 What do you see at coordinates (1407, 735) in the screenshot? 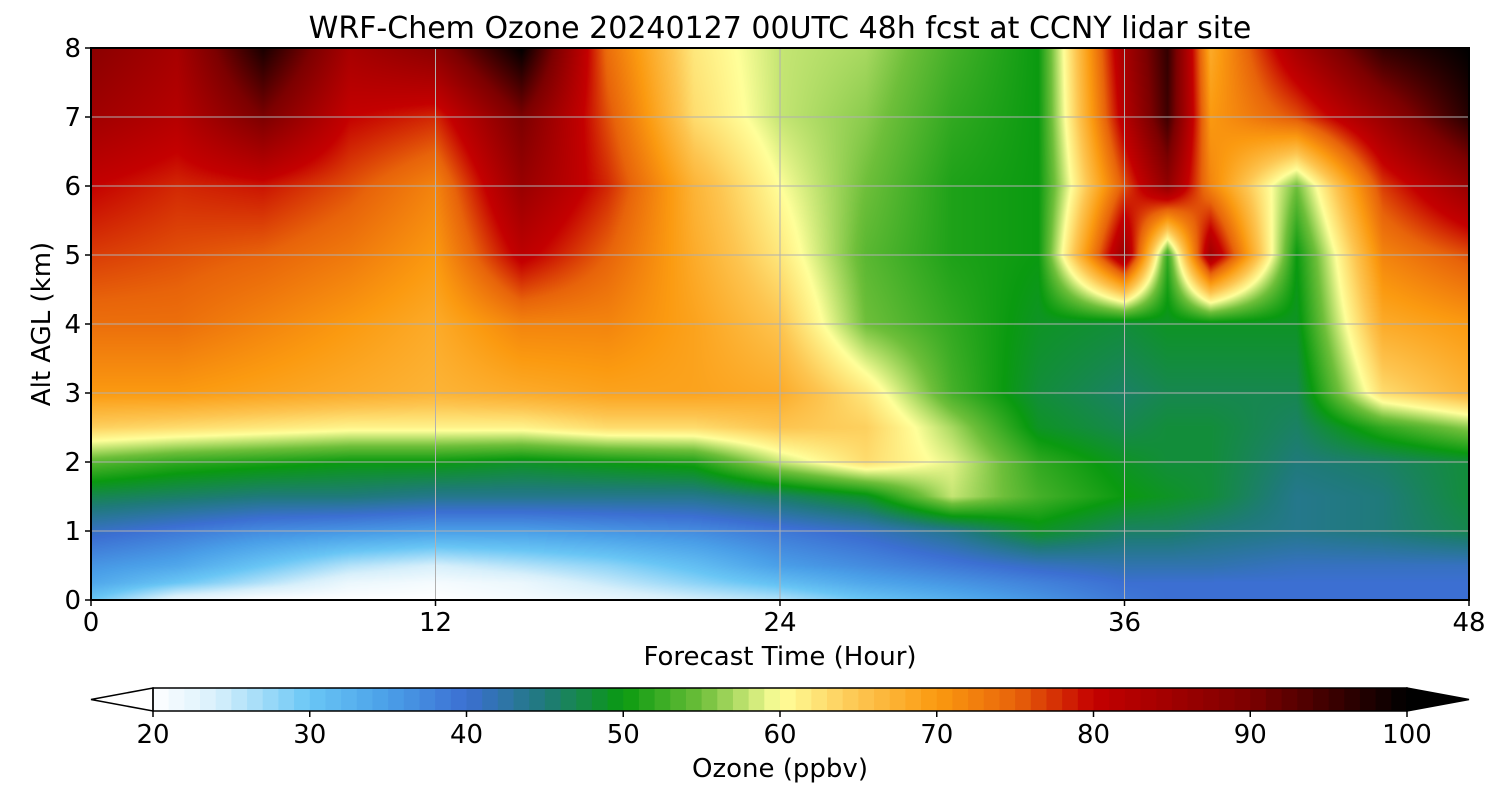
I see `colorbar-tick-label-8: 100` at bounding box center [1407, 735].